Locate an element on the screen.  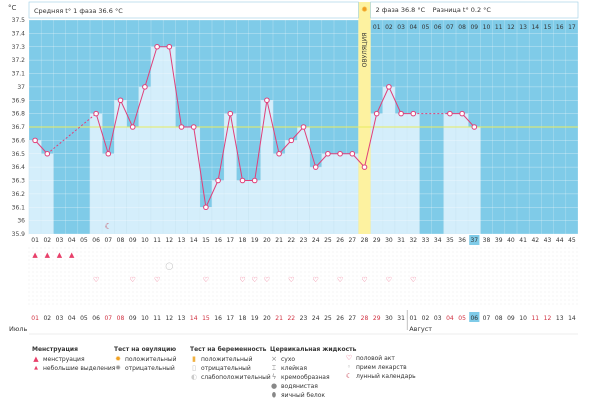
calendar-date-label: 09 is located at coordinates (511, 318).